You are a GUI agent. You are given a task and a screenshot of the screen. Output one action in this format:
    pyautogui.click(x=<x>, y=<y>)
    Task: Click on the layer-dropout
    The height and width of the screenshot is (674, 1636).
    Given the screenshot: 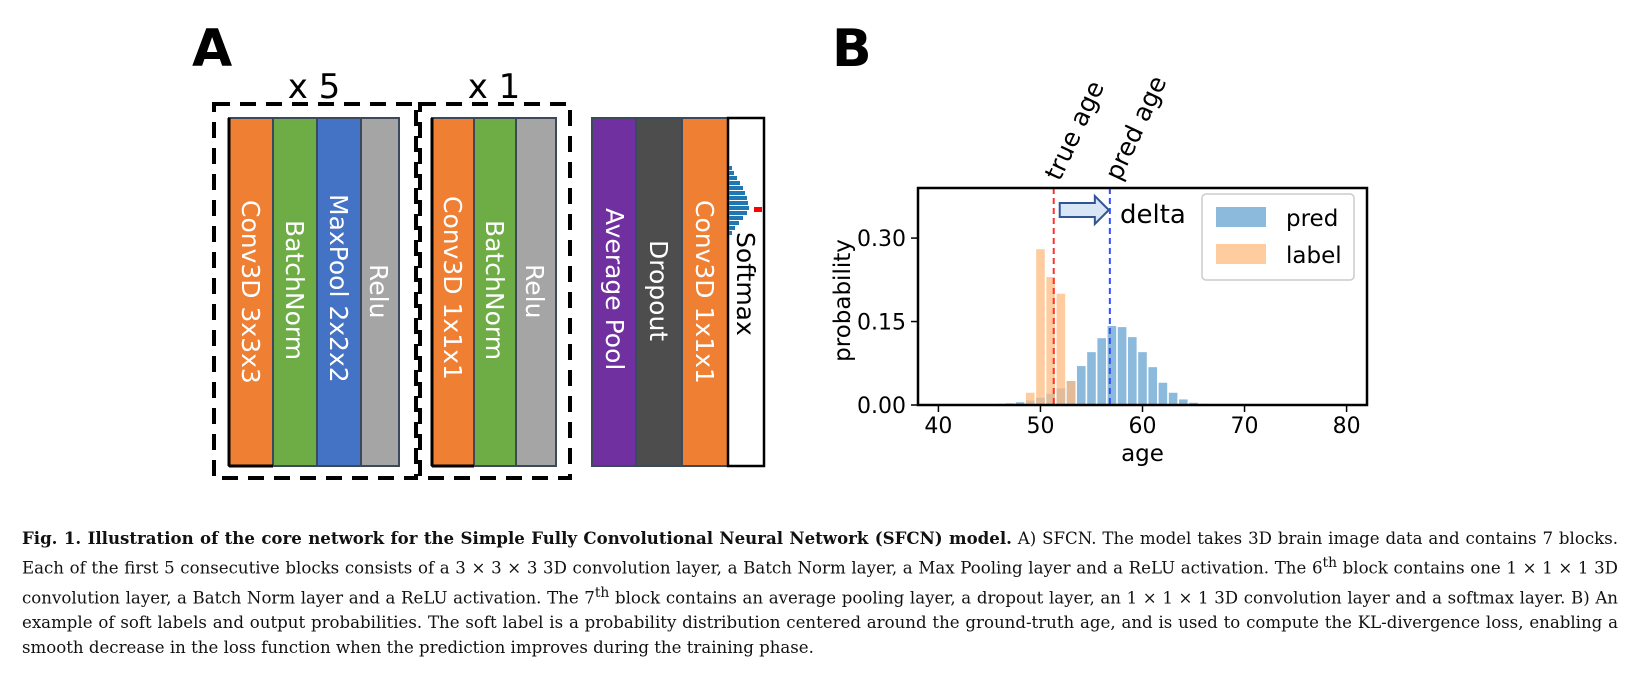 What is the action you would take?
    pyautogui.click(x=659, y=292)
    